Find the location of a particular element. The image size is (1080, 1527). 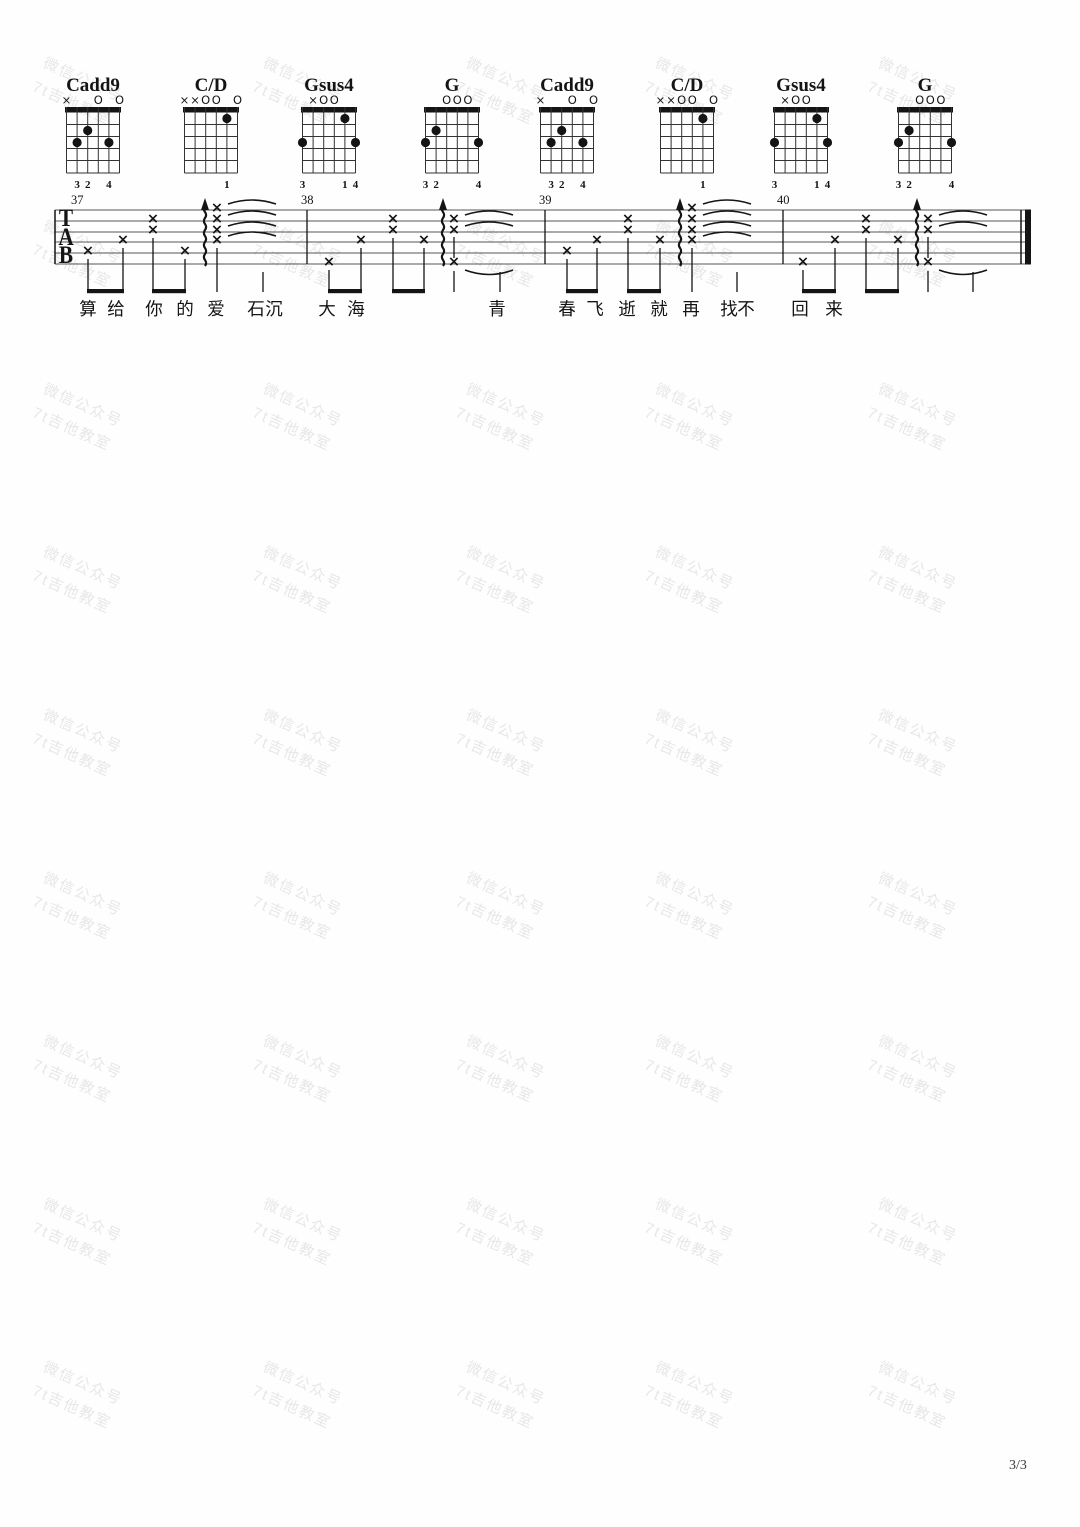

lyric-syllable: 逝 is located at coordinates (627, 309).